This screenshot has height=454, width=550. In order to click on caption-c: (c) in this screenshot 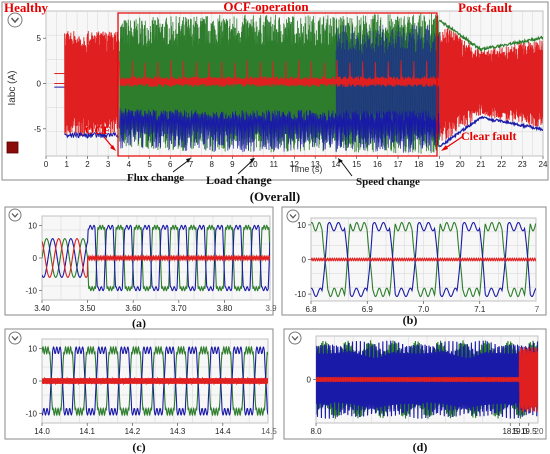, I will do `click(138, 447)`.